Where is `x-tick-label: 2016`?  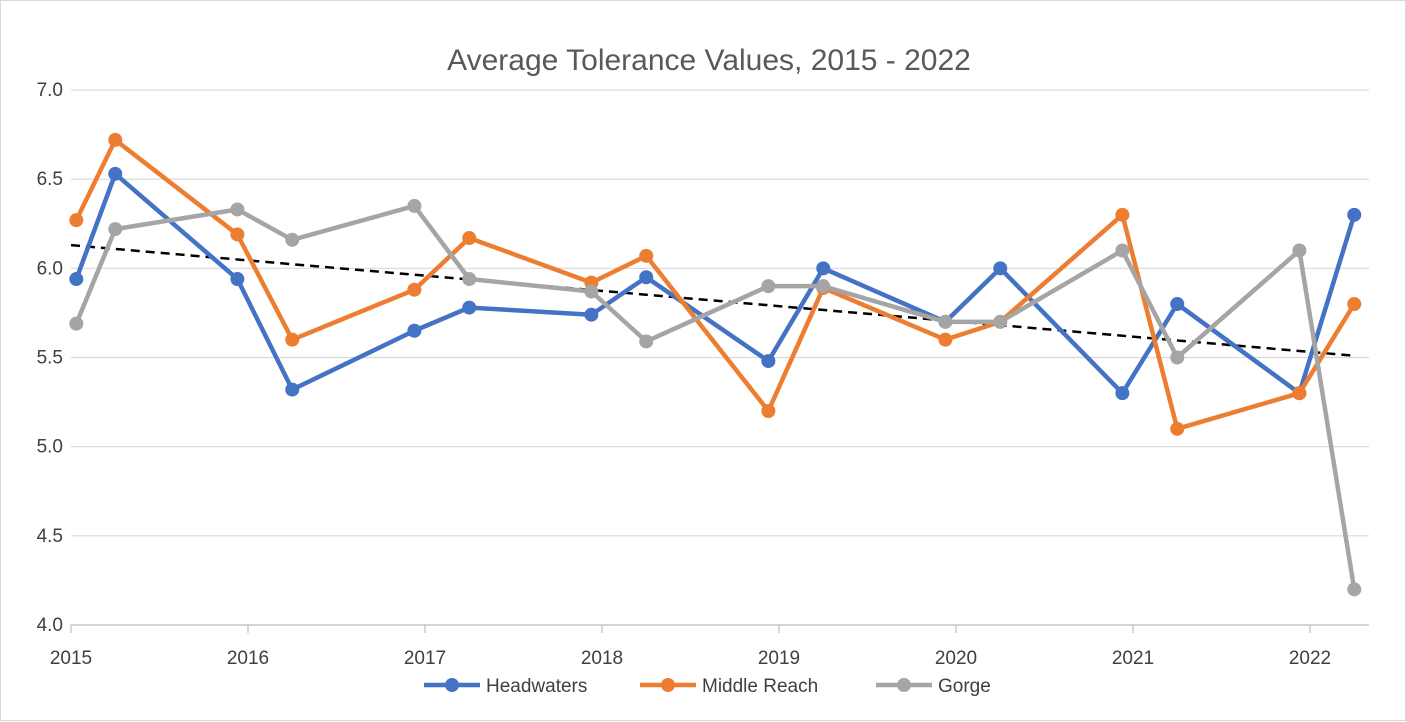 x-tick-label: 2016 is located at coordinates (248, 658).